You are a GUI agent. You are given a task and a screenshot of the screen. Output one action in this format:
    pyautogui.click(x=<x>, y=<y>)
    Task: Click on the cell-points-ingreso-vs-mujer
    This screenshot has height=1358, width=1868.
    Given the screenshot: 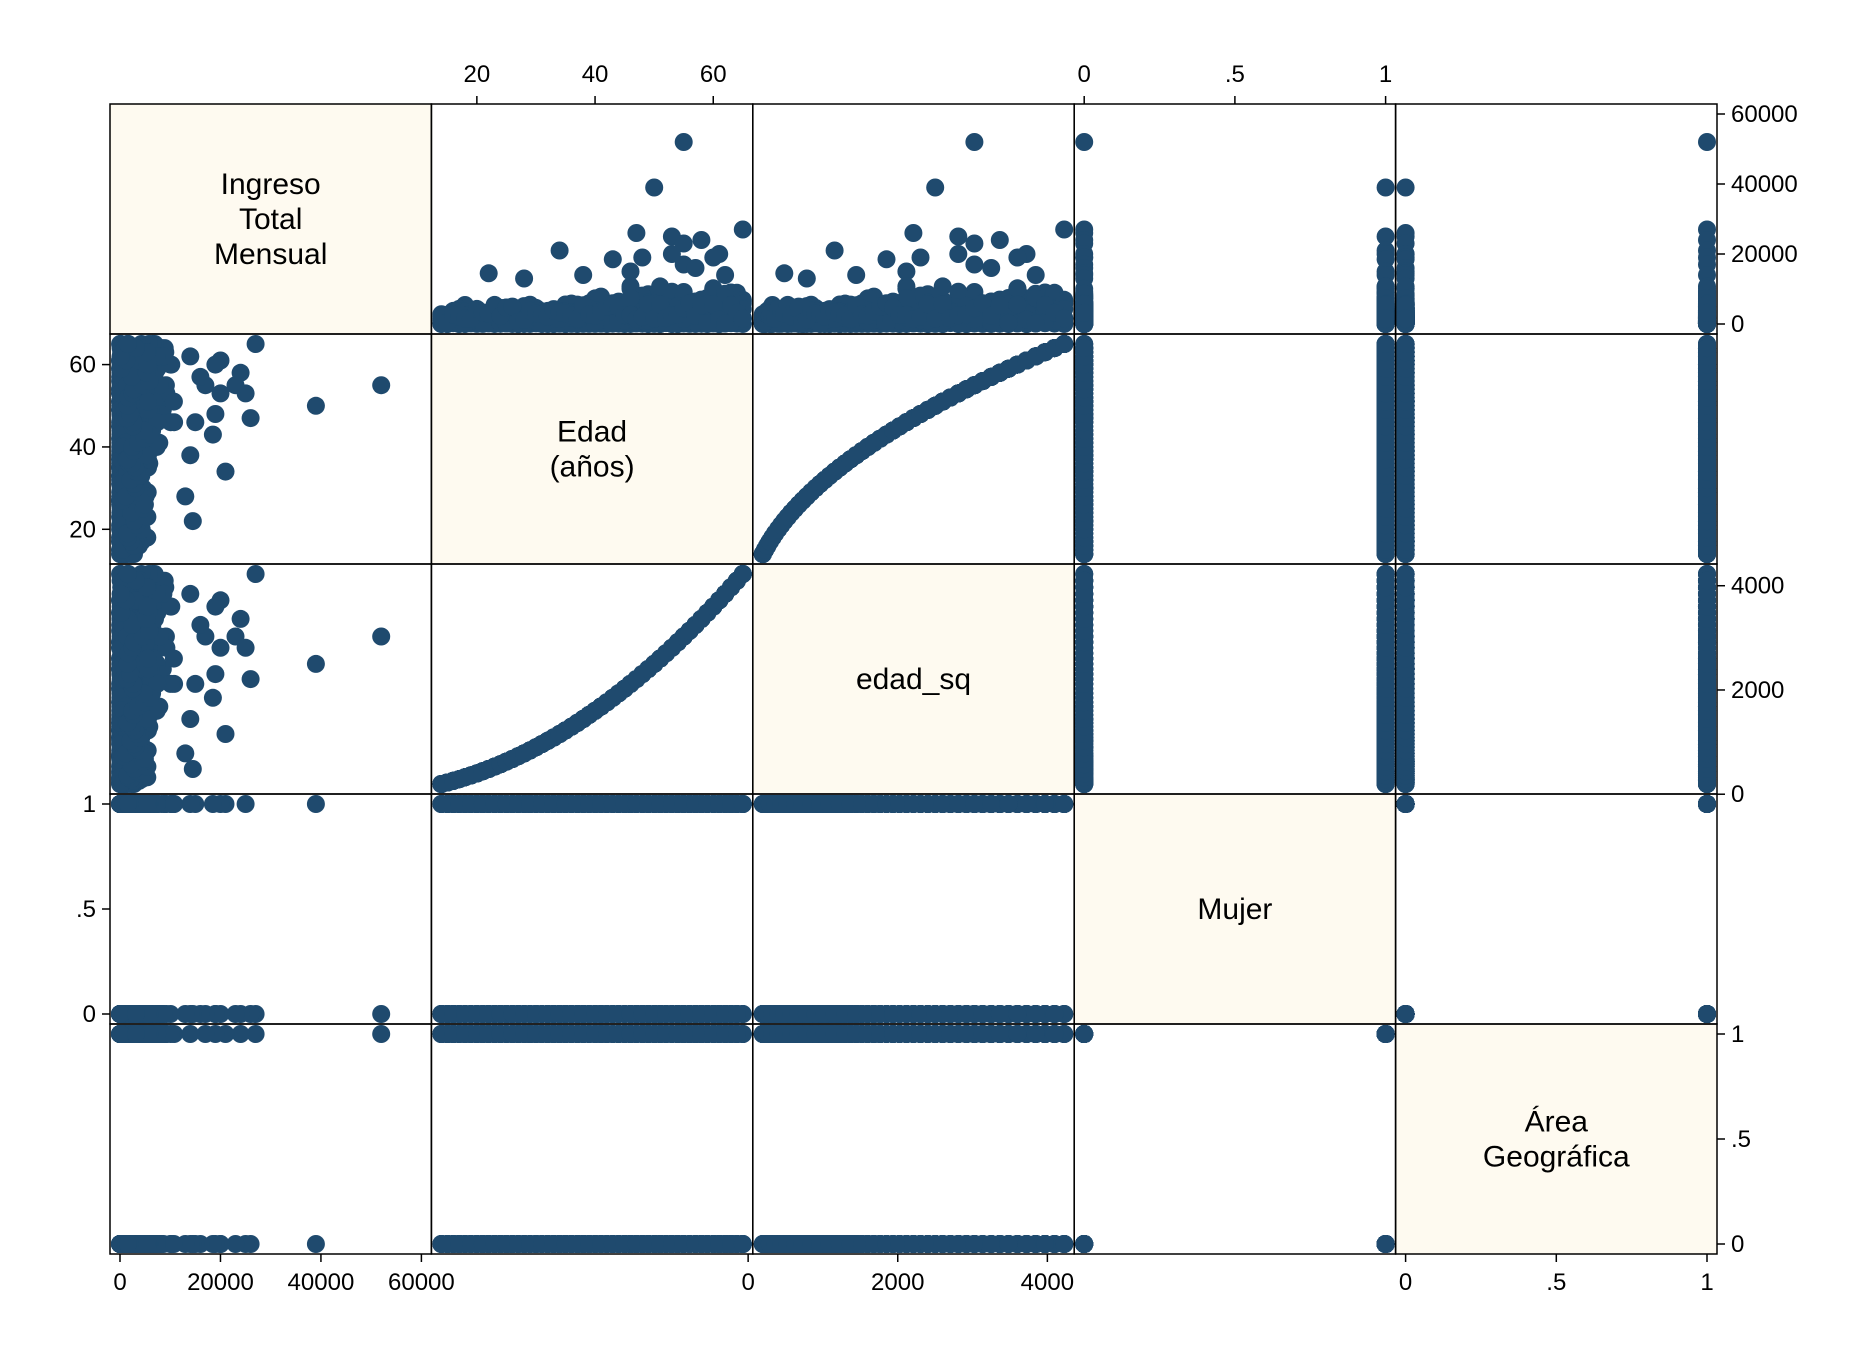 What is the action you would take?
    pyautogui.click(x=1235, y=233)
    